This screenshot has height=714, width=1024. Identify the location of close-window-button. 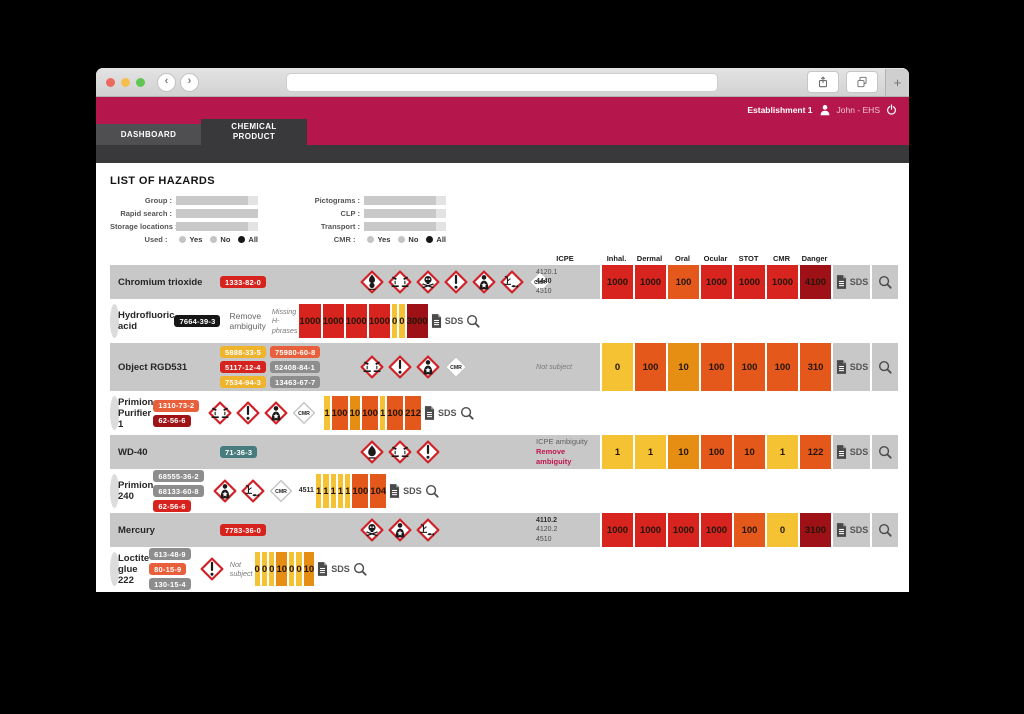
(110, 82).